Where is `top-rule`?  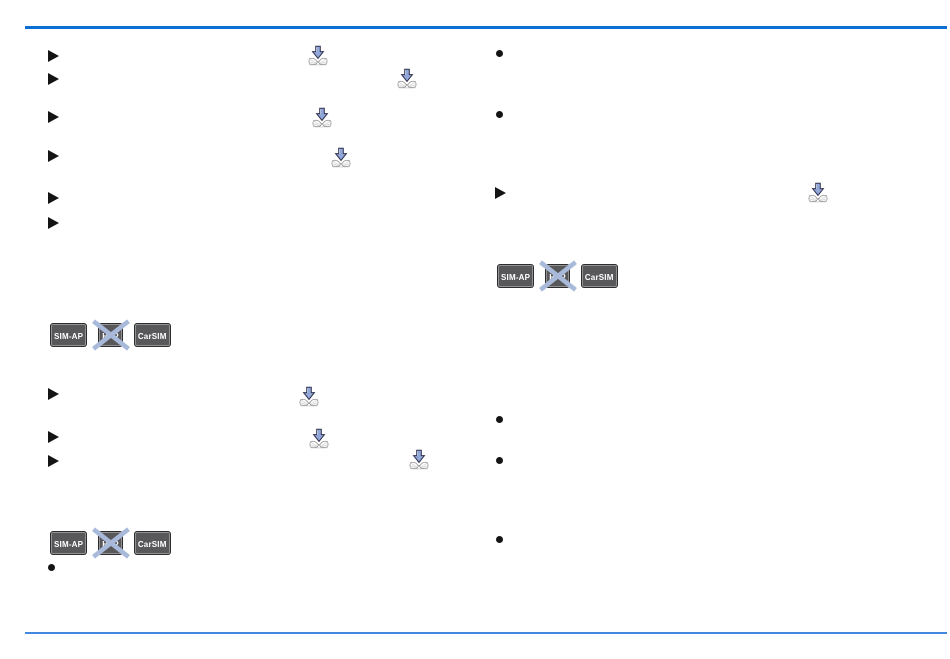
top-rule is located at coordinates (486, 27).